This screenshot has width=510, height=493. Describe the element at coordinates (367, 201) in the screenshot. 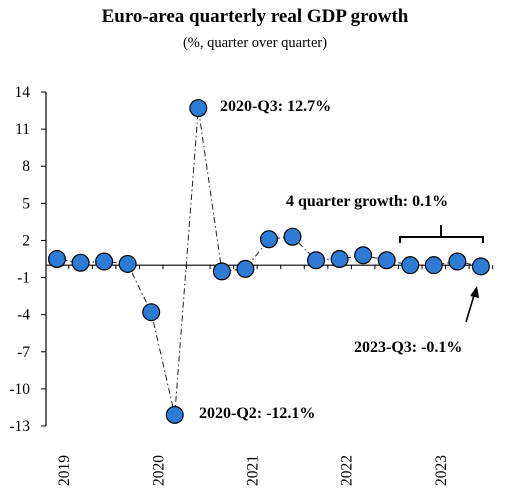

I see `annotation-four-quarter-growth: 4 quarter growth: 0.1%` at that location.